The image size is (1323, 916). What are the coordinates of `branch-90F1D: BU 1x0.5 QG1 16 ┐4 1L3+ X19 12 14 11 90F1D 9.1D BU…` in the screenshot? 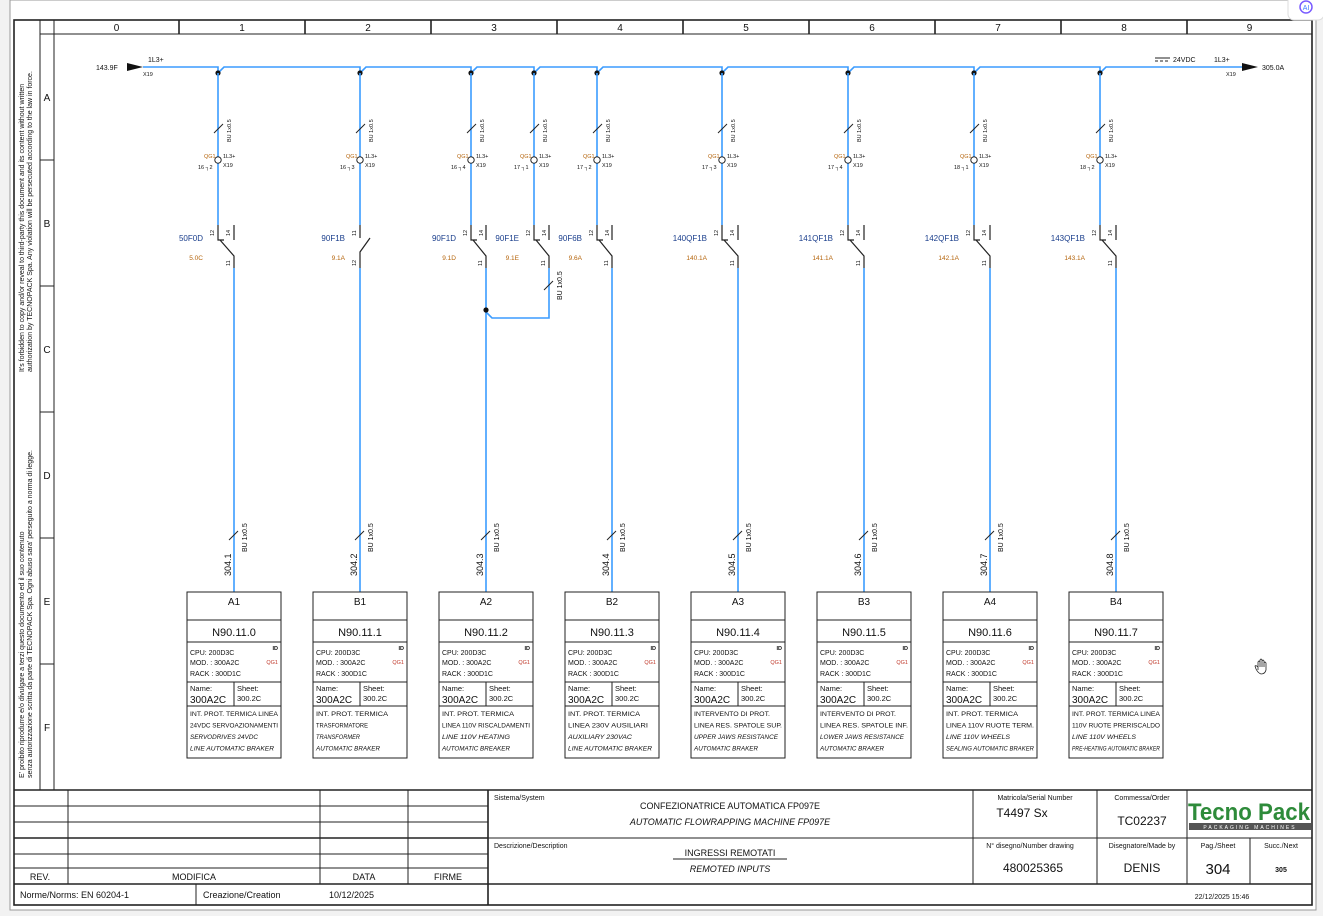 It's located at (466, 332).